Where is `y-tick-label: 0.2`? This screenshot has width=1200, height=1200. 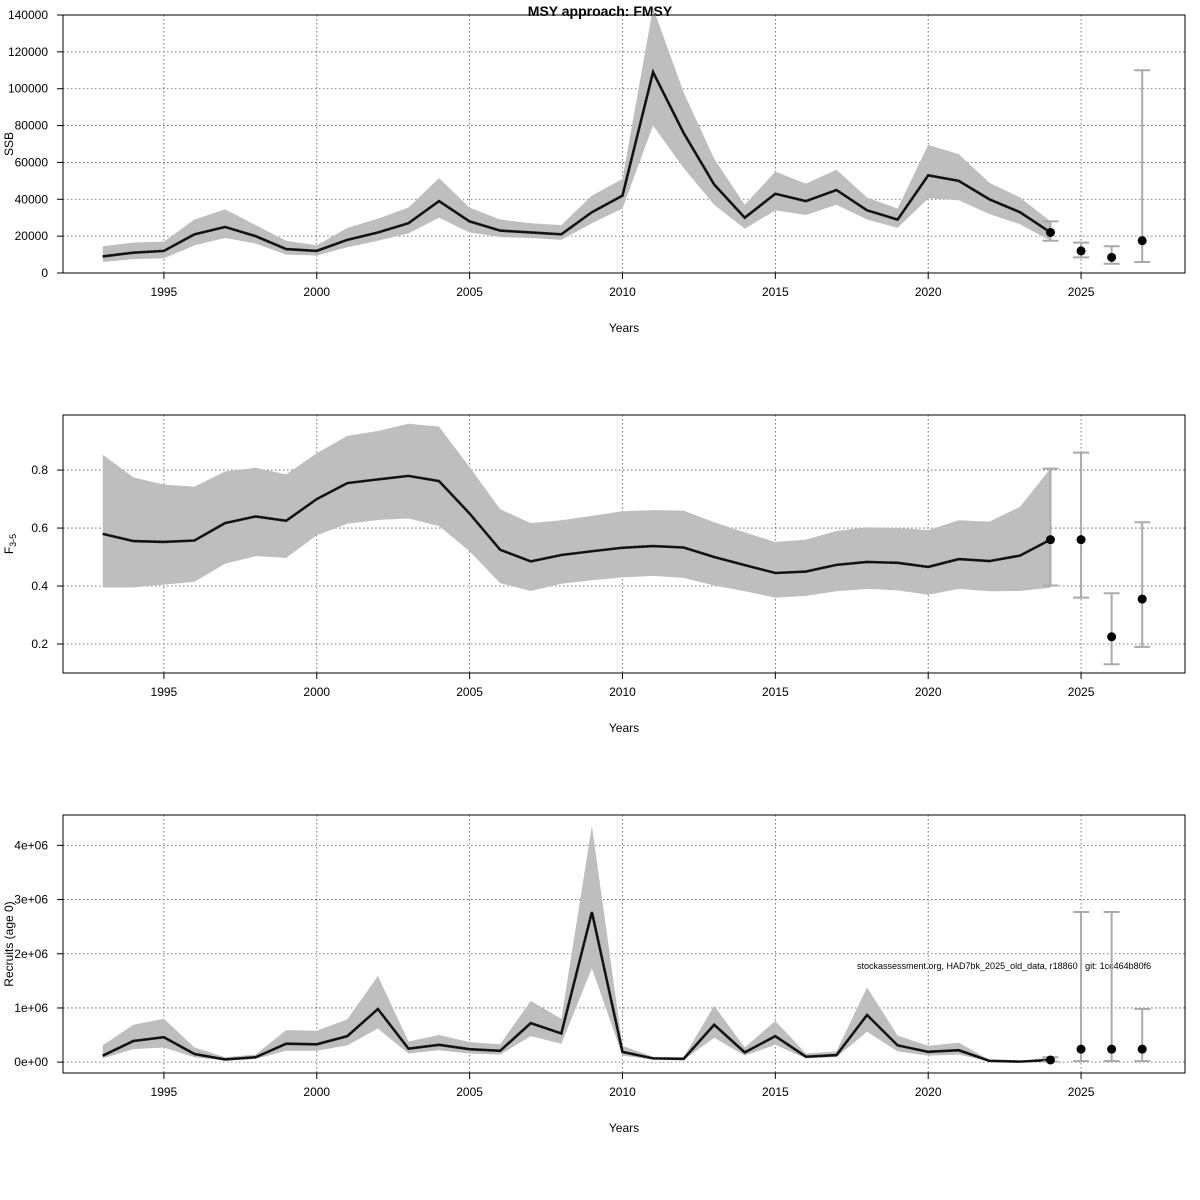 y-tick-label: 0.2 is located at coordinates (39, 644).